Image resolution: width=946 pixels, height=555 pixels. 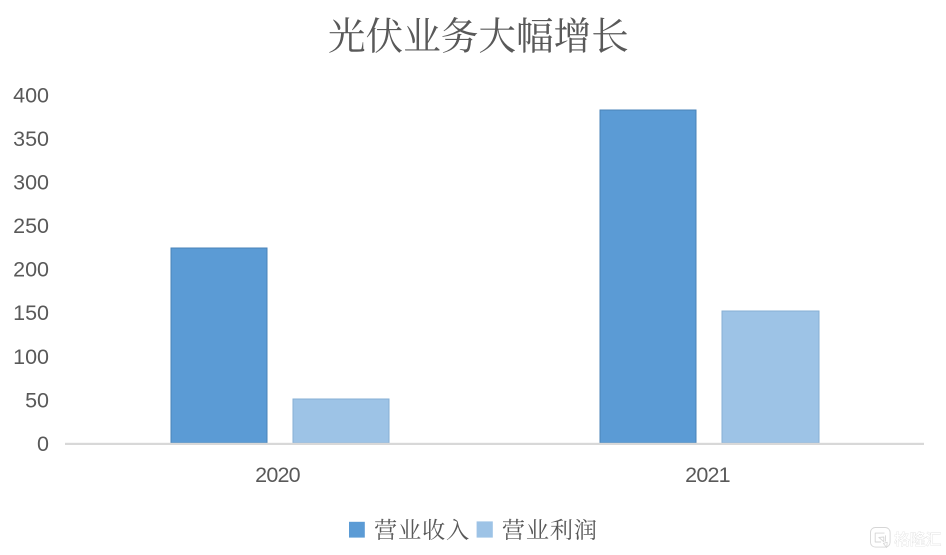 What do you see at coordinates (37, 400) in the screenshot?
I see `svg-text: 50` at bounding box center [37, 400].